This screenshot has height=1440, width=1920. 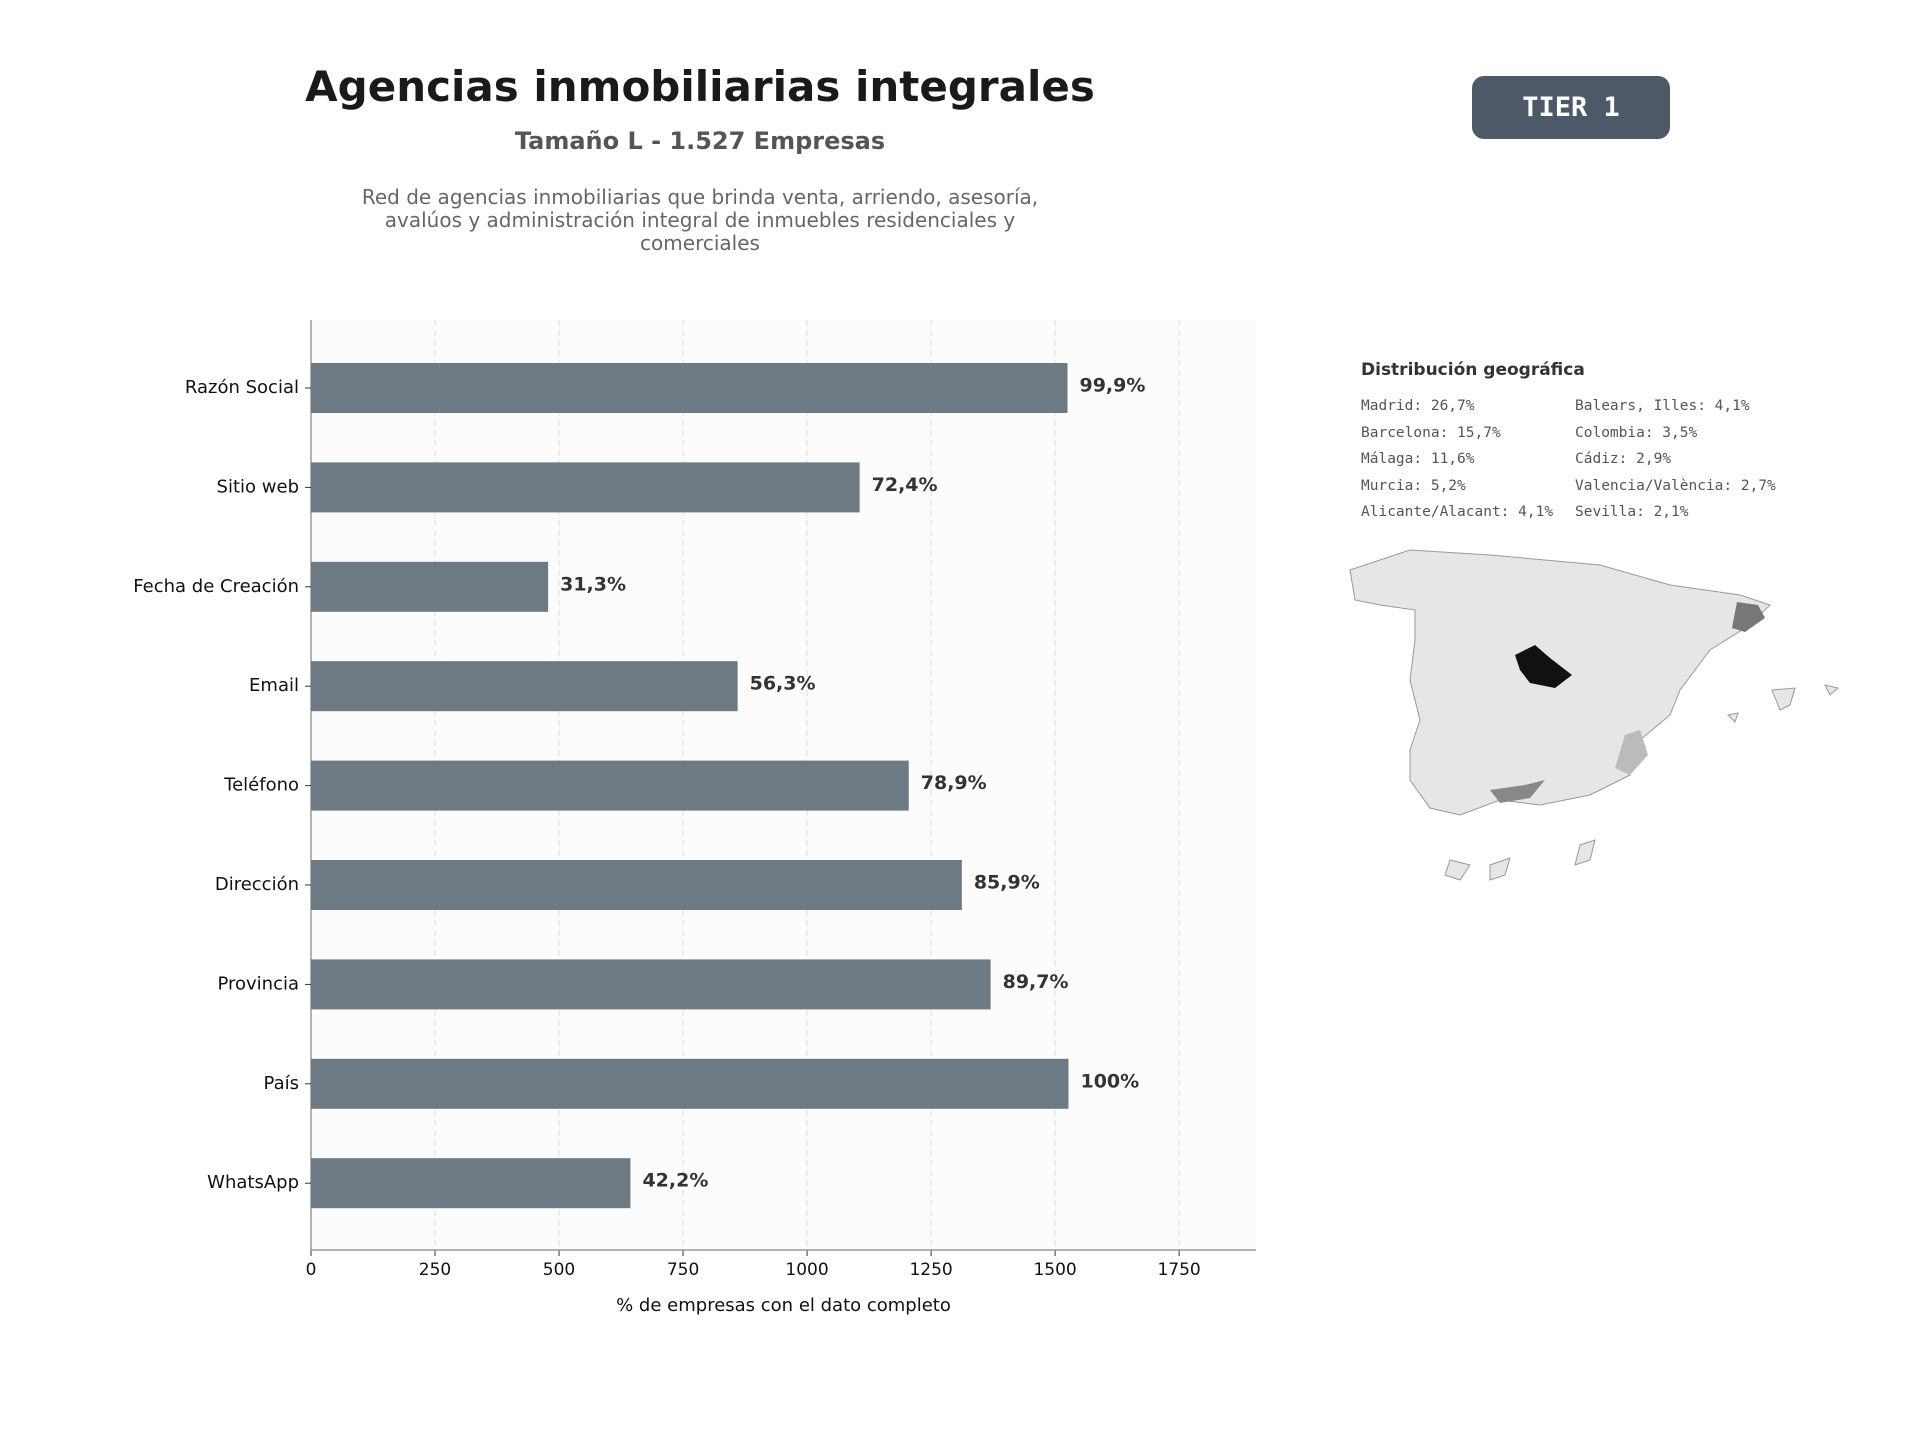 What do you see at coordinates (783, 1305) in the screenshot?
I see `x-axis-label: % de empresas con el dato completo` at bounding box center [783, 1305].